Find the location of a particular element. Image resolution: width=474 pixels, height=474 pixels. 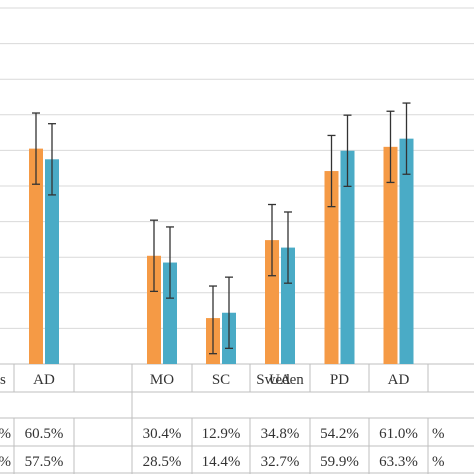

tick-label: MO is located at coordinates (162, 380).